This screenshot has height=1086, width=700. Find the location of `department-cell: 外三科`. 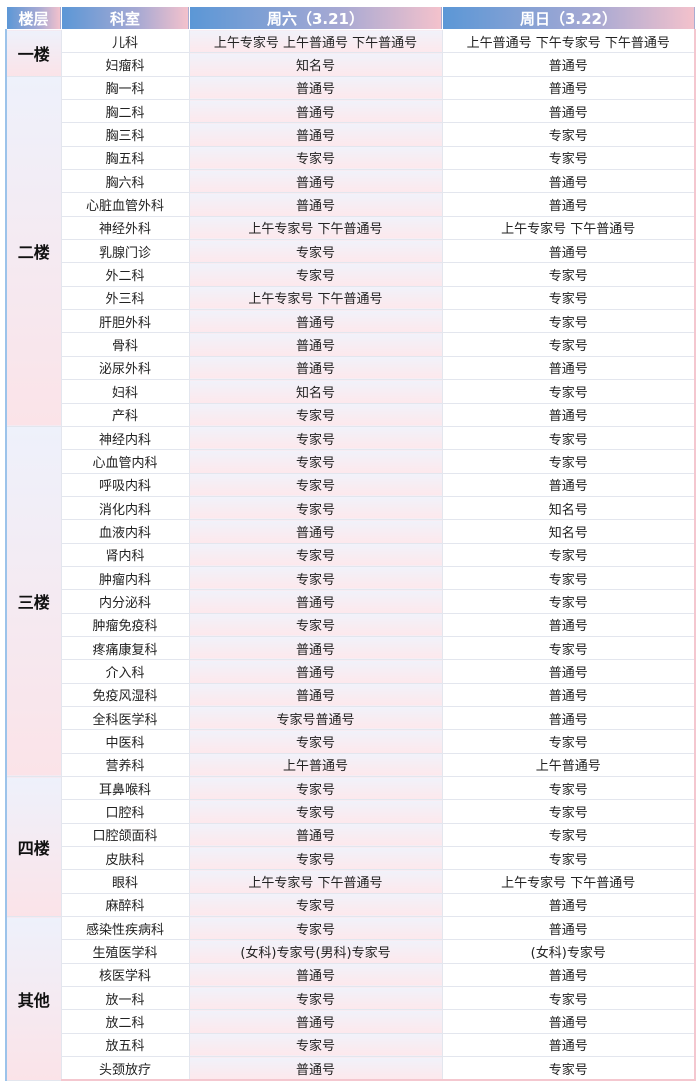

department-cell: 外三科 is located at coordinates (125, 298).